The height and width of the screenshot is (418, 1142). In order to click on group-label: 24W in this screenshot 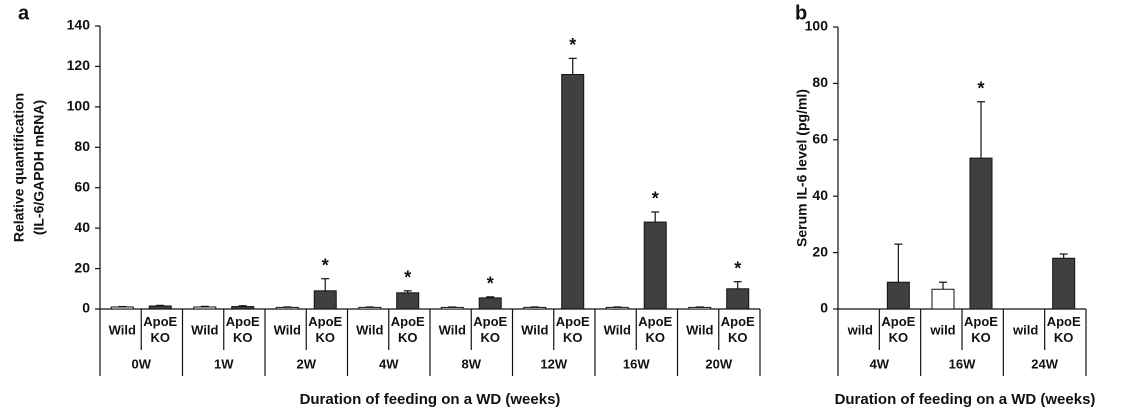, I will do `click(1044, 363)`.